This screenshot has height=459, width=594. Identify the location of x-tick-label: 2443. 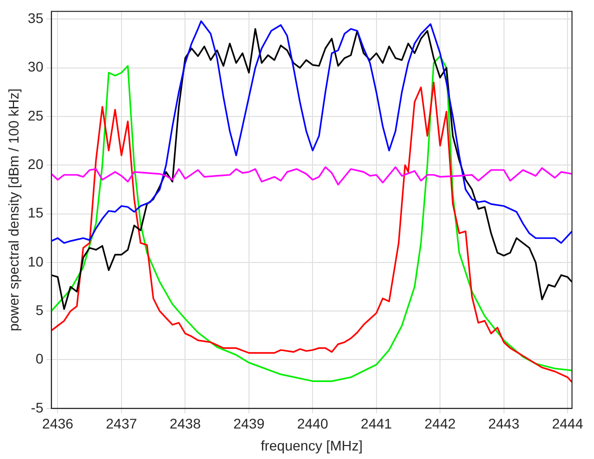
(504, 424).